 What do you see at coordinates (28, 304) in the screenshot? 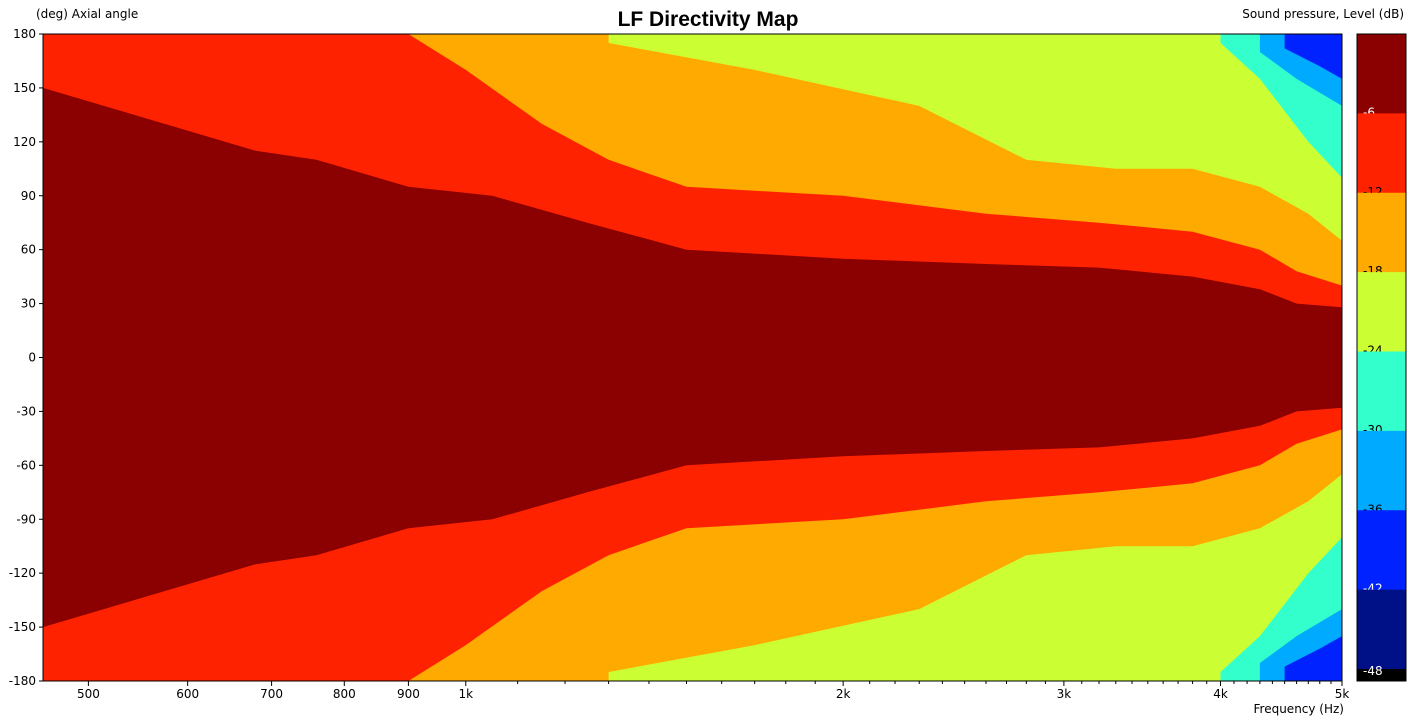
I see `y-tick-label: 30` at bounding box center [28, 304].